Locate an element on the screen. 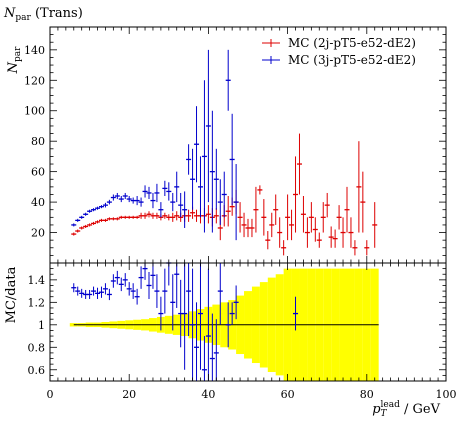 This screenshot has width=461, height=422. ratio-y-tick-label-3: 1.2 is located at coordinates (37, 302).